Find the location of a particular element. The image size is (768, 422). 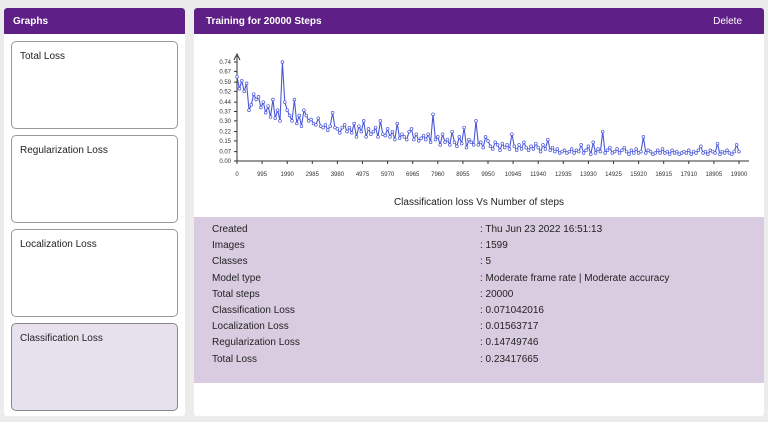

delete-button: Delete is located at coordinates (727, 21).